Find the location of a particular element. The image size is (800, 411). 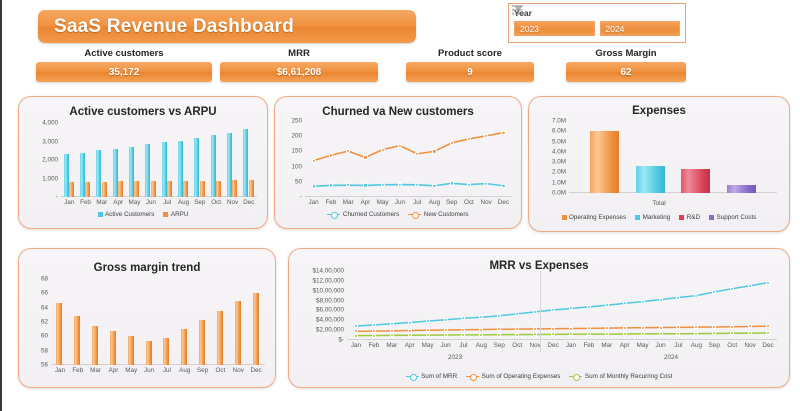

slicer-option-2023: 2023 is located at coordinates (554, 28).